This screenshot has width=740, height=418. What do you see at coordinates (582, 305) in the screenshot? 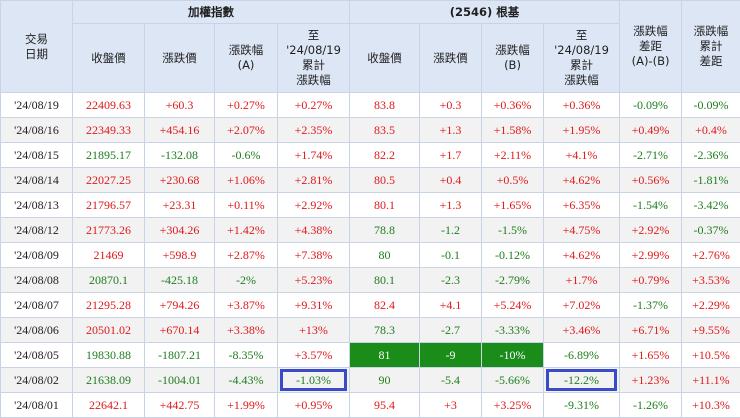
I see `stock-cum-cell: +7.02%` at bounding box center [582, 305].